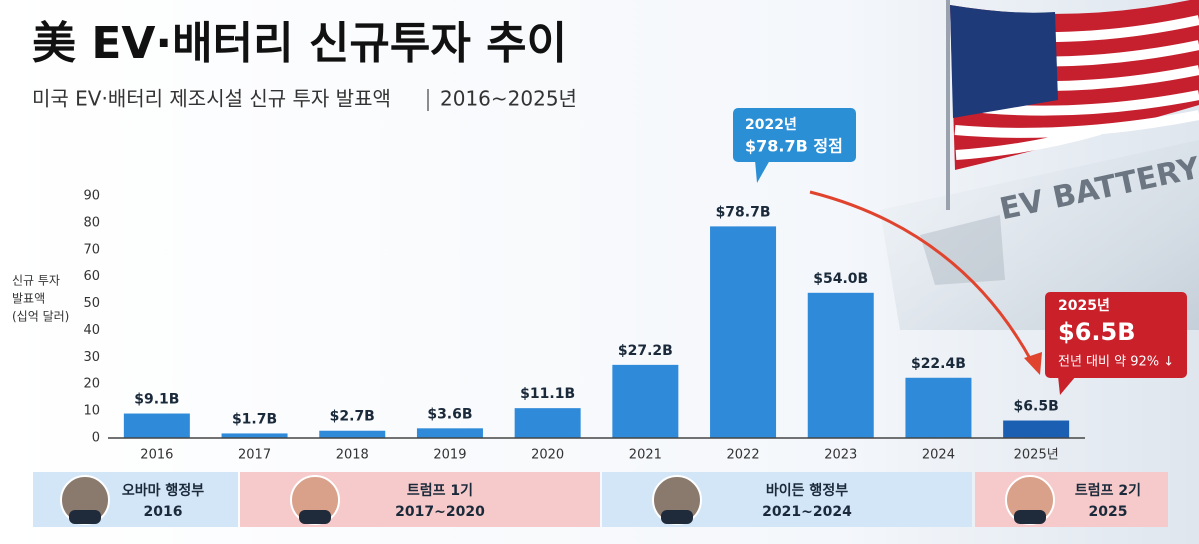  Describe the element at coordinates (1036, 407) in the screenshot. I see `value-label: $6.5B` at that location.